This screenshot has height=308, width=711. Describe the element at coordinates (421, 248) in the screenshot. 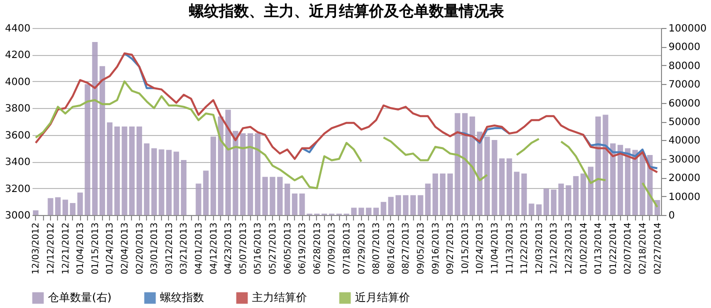

I see `x-tick-label: 09/05/2013` at that location.